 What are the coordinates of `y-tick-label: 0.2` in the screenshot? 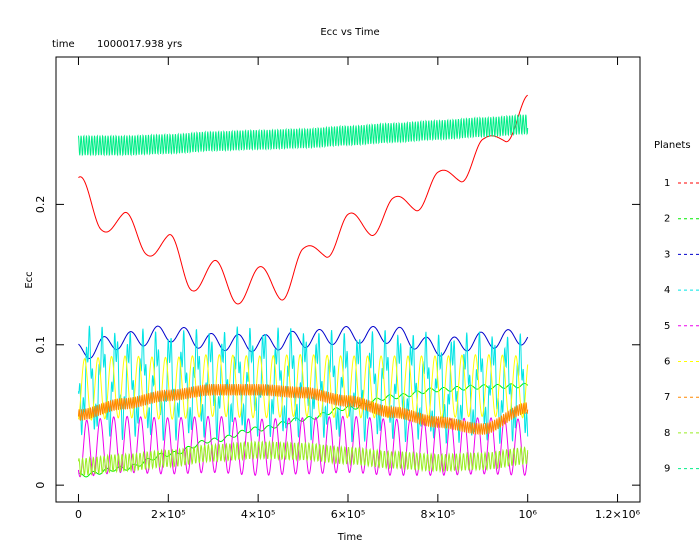 It's located at (40, 205).